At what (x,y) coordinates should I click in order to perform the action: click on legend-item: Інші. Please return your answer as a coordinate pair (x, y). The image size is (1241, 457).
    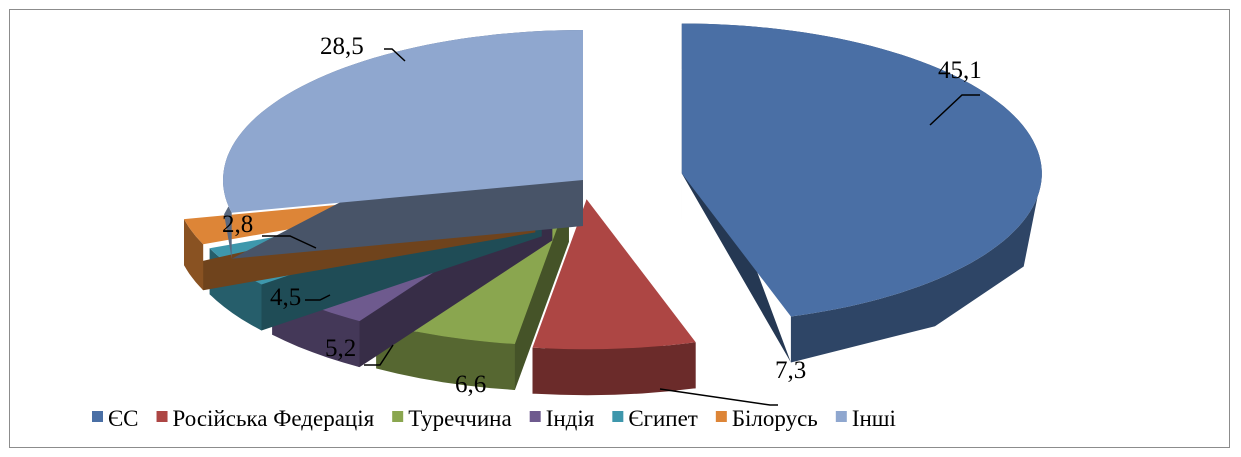
    Looking at the image, I should click on (866, 418).